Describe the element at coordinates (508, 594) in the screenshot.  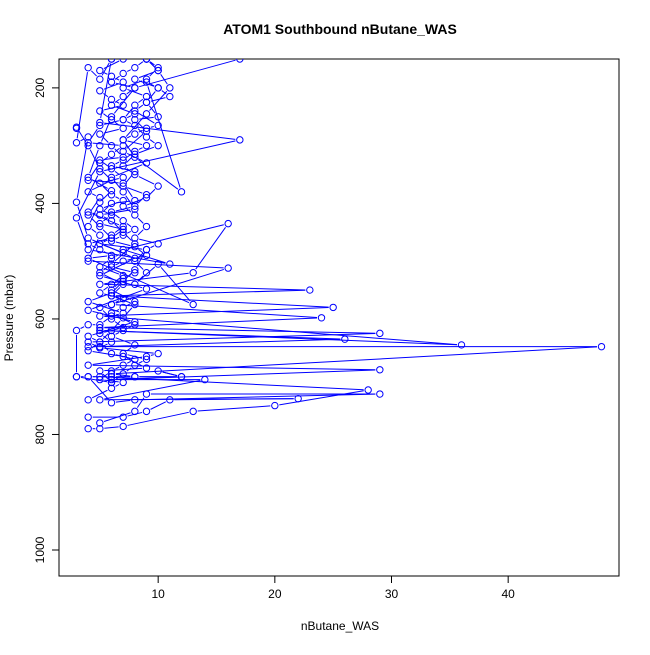
I see `x-tick-label: 40` at that location.